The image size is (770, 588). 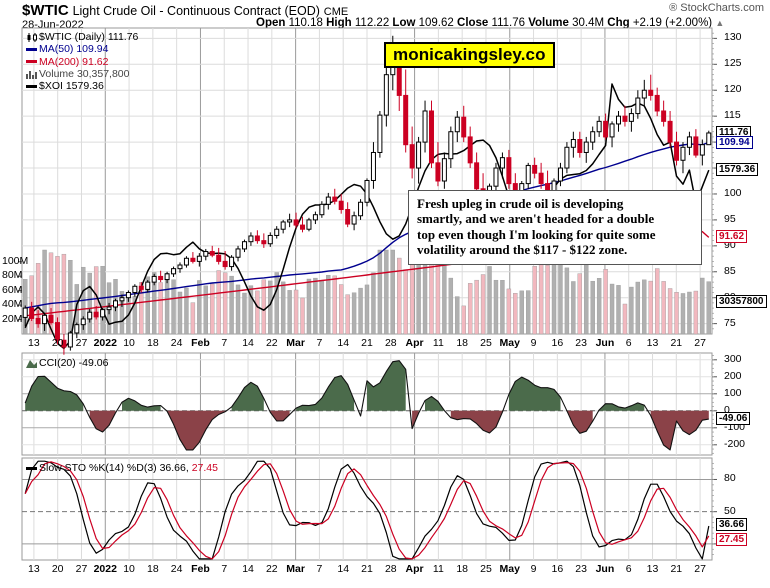 What do you see at coordinates (105, 569) in the screenshot?
I see `x-axis-label-bottom-3: 2022` at bounding box center [105, 569].